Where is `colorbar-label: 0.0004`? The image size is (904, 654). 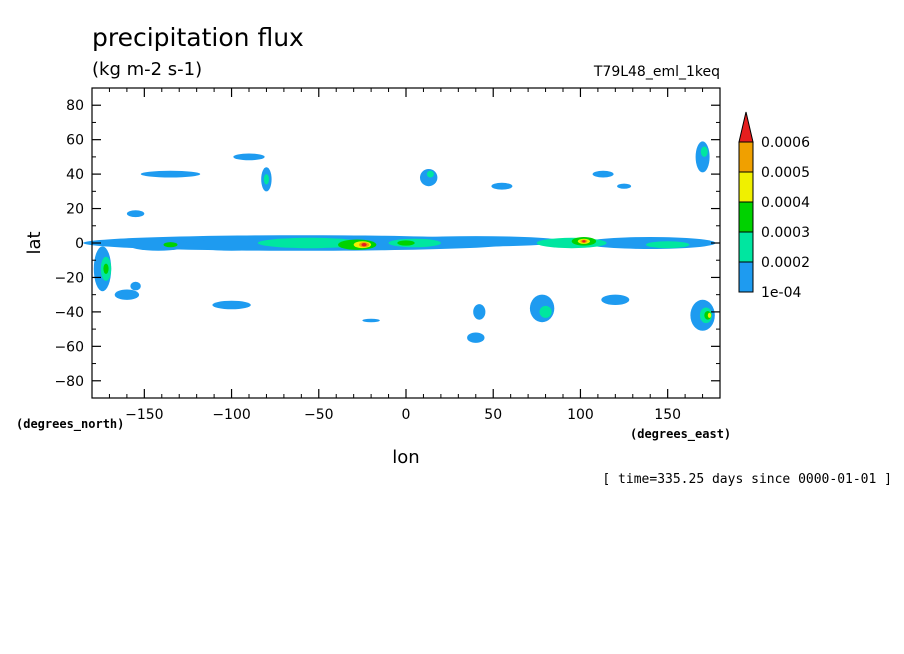
colorbar-label: 0.0004 is located at coordinates (785, 203).